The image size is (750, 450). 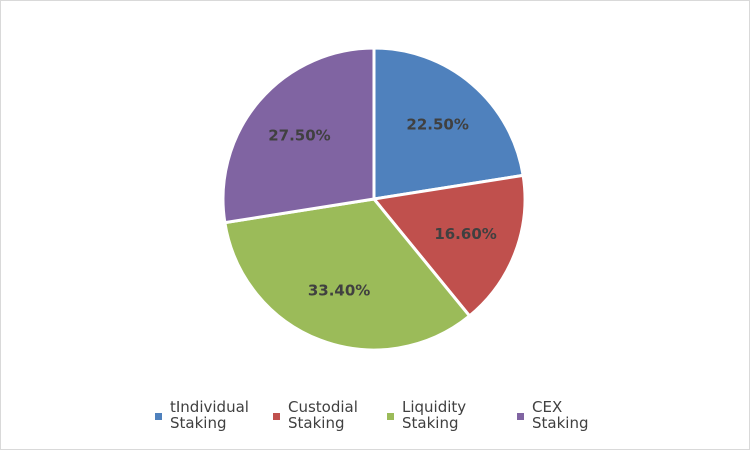 What do you see at coordinates (339, 291) in the screenshot?
I see `data-label-liquidity-staking: 33.40%` at bounding box center [339, 291].